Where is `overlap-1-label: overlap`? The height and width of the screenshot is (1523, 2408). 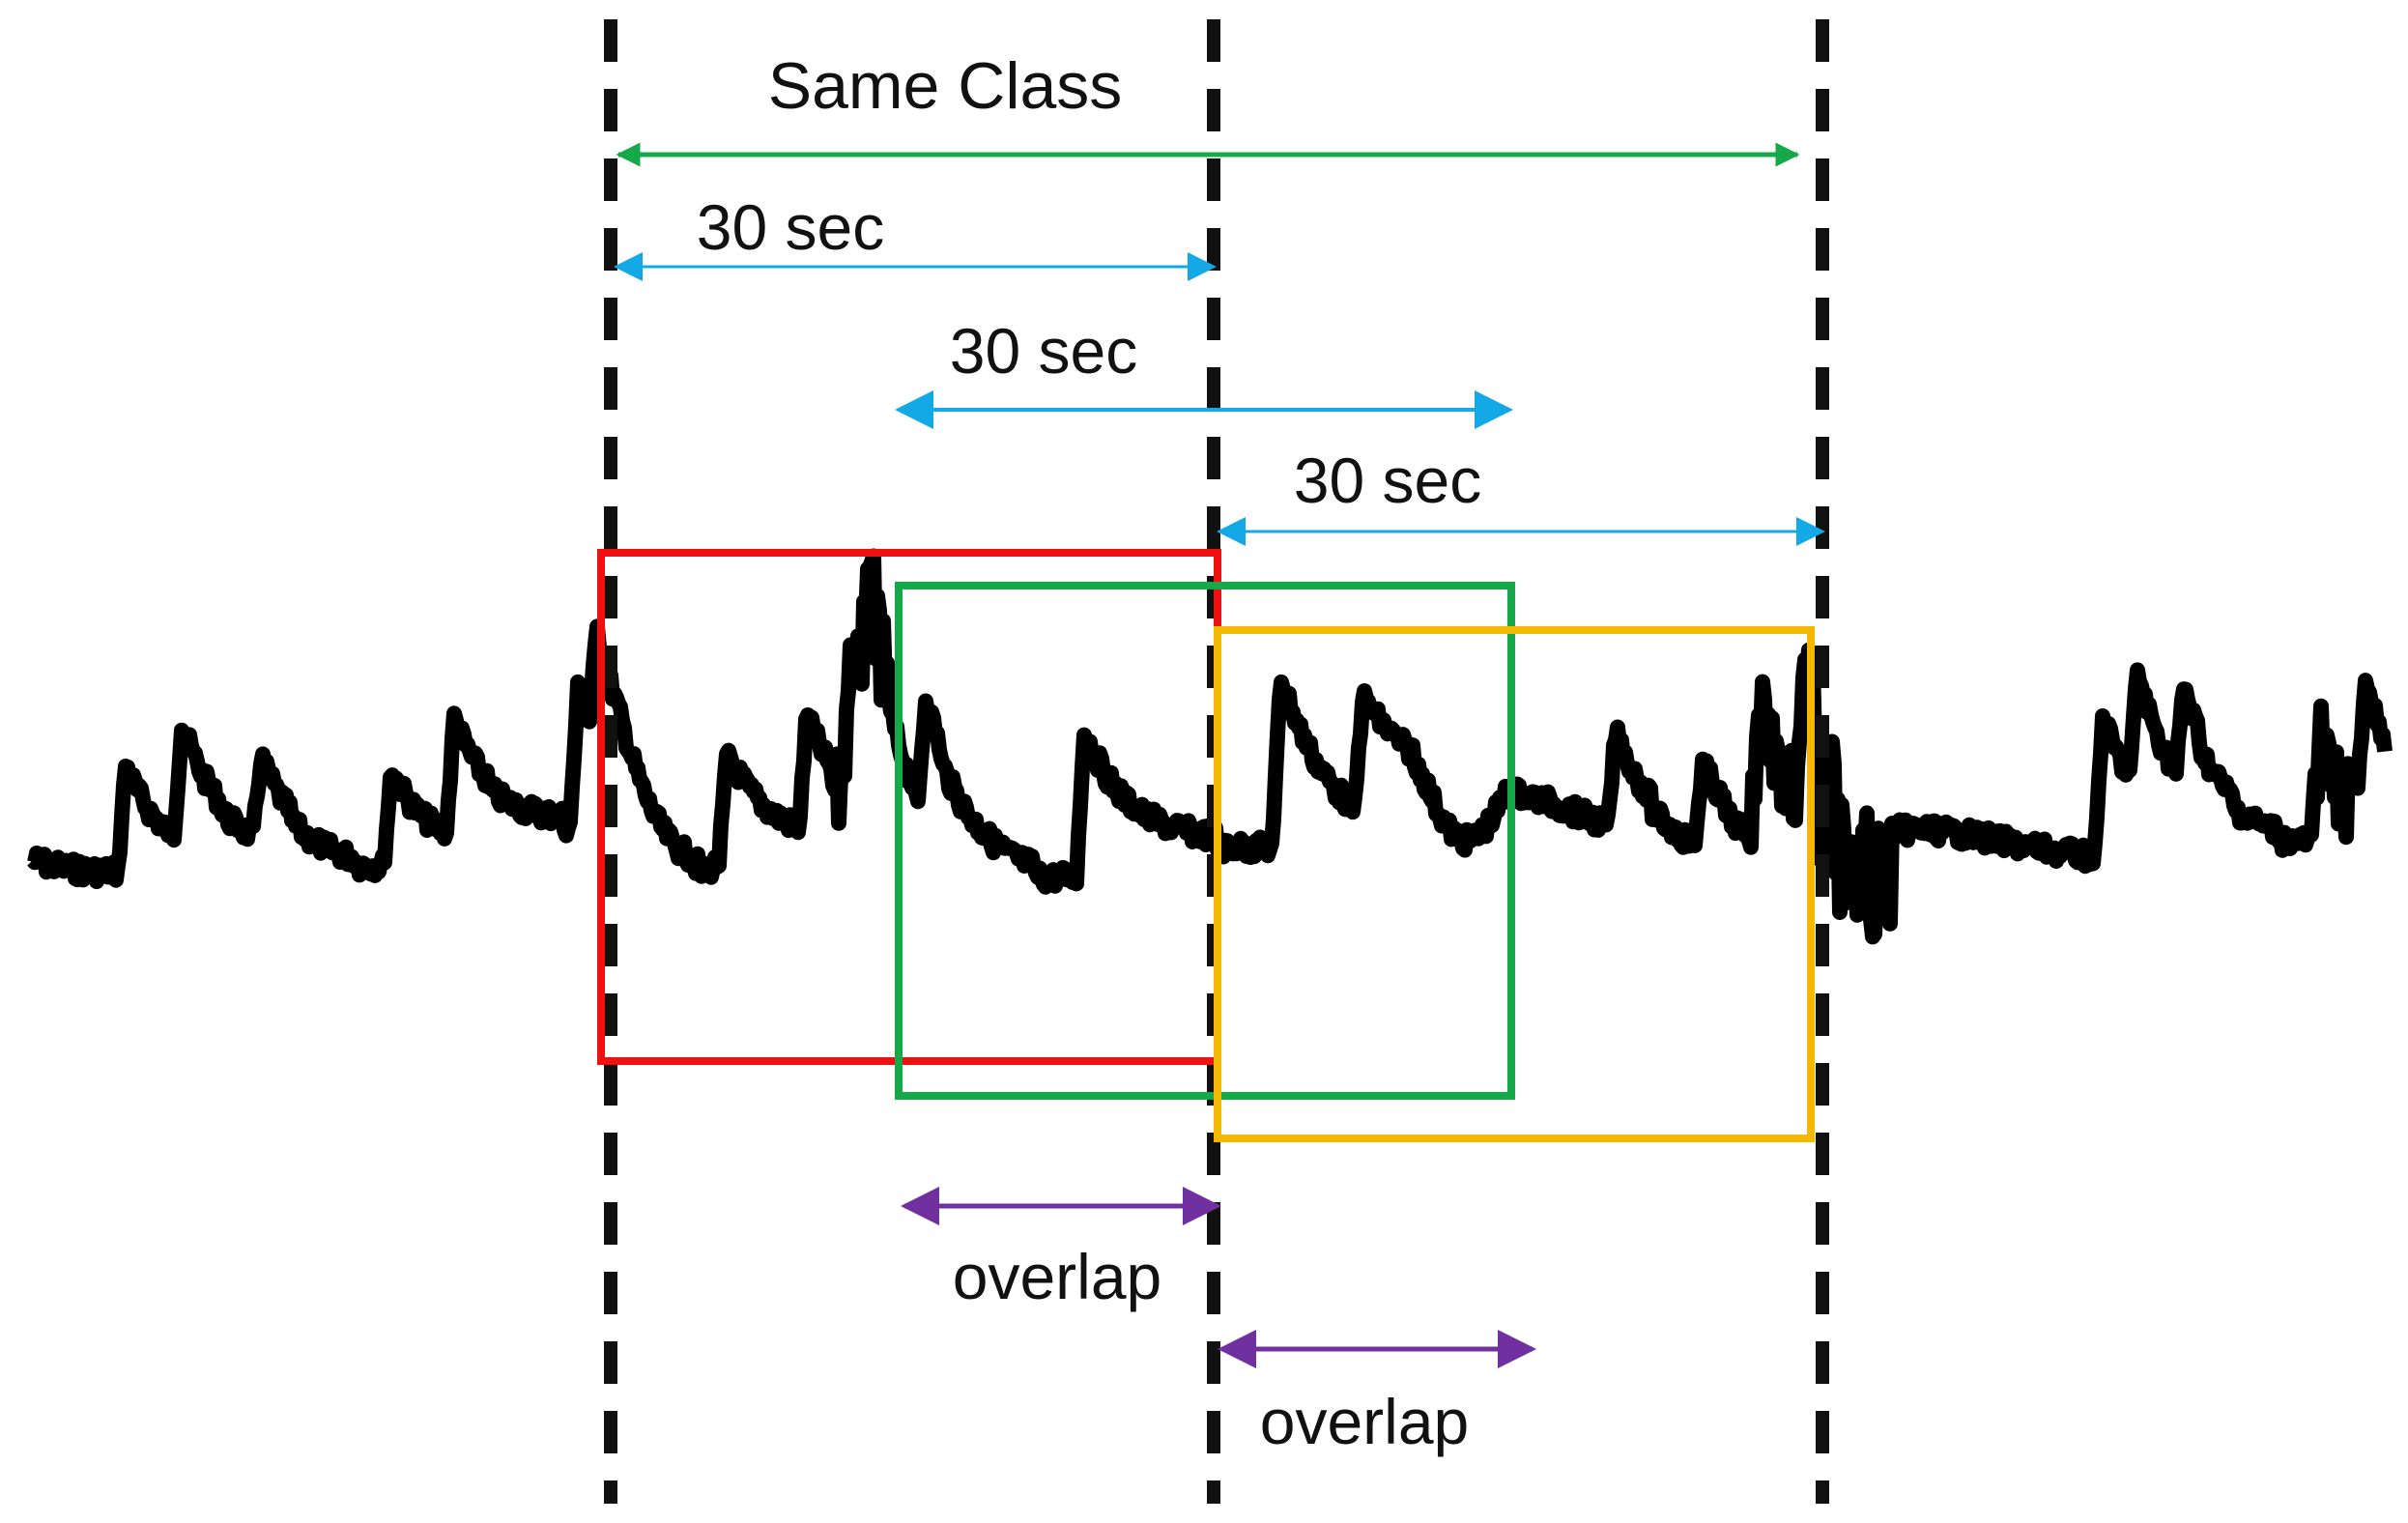 overlap-1-label: overlap is located at coordinates (1057, 1277).